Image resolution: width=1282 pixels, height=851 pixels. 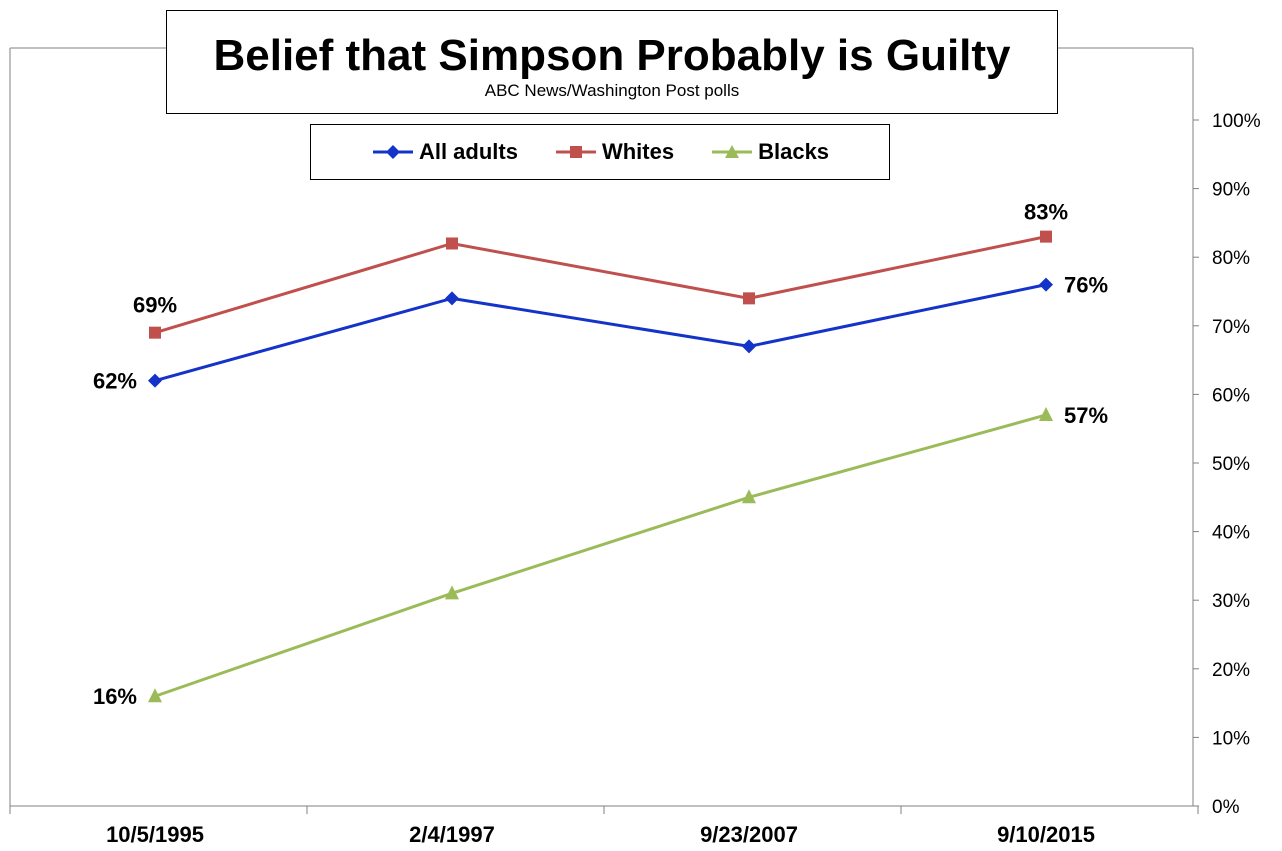 I want to click on legend-marker-triangle-icon, so click(x=732, y=151).